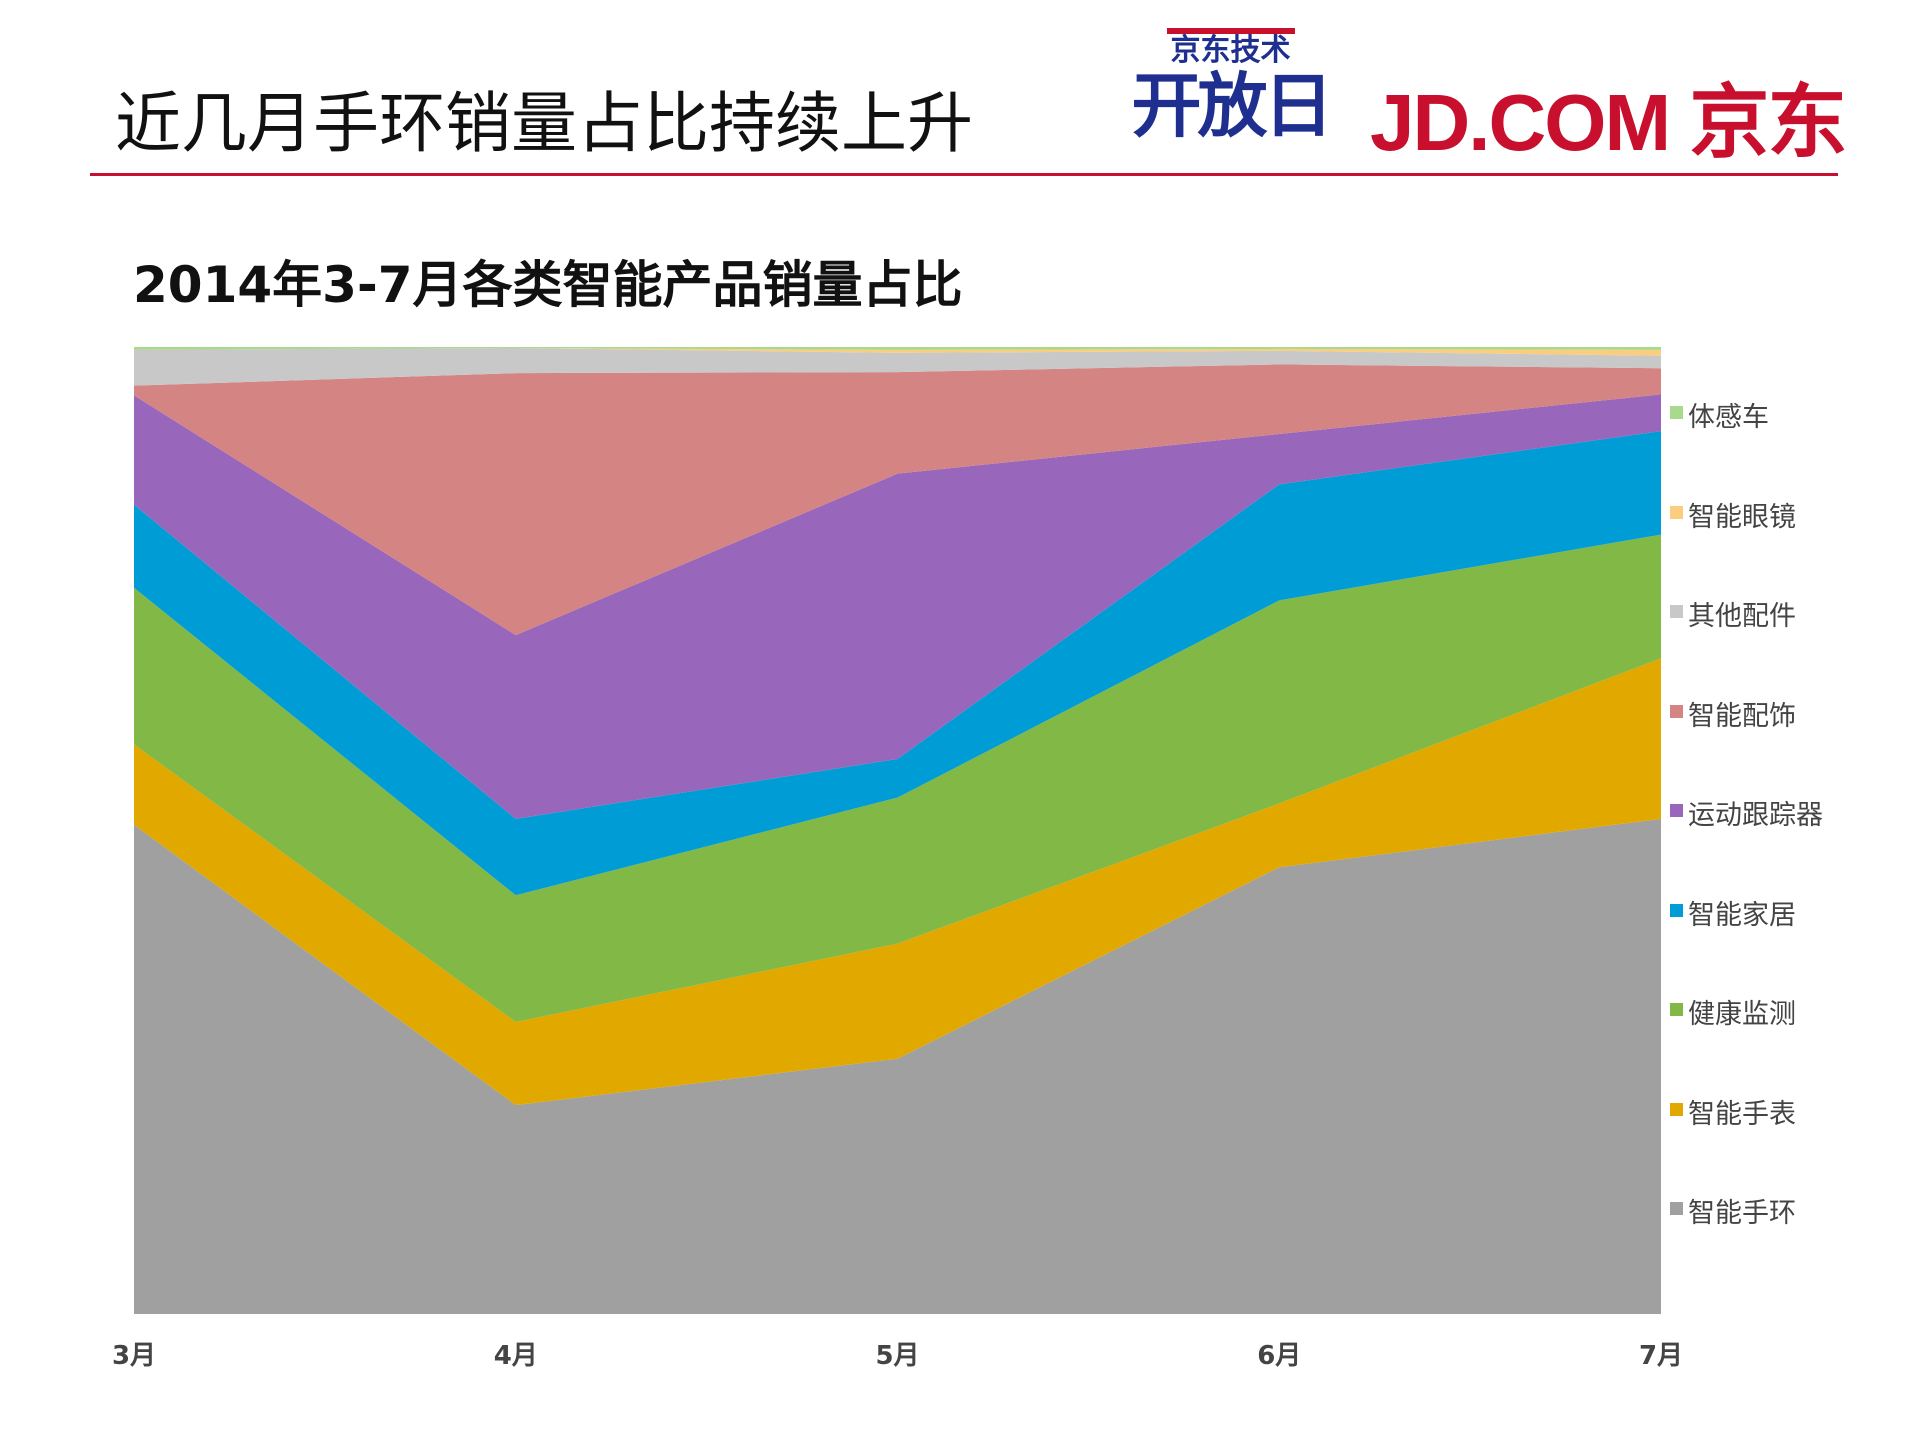  I want to click on legend-label: 运动跟踪器, so click(1755, 815).